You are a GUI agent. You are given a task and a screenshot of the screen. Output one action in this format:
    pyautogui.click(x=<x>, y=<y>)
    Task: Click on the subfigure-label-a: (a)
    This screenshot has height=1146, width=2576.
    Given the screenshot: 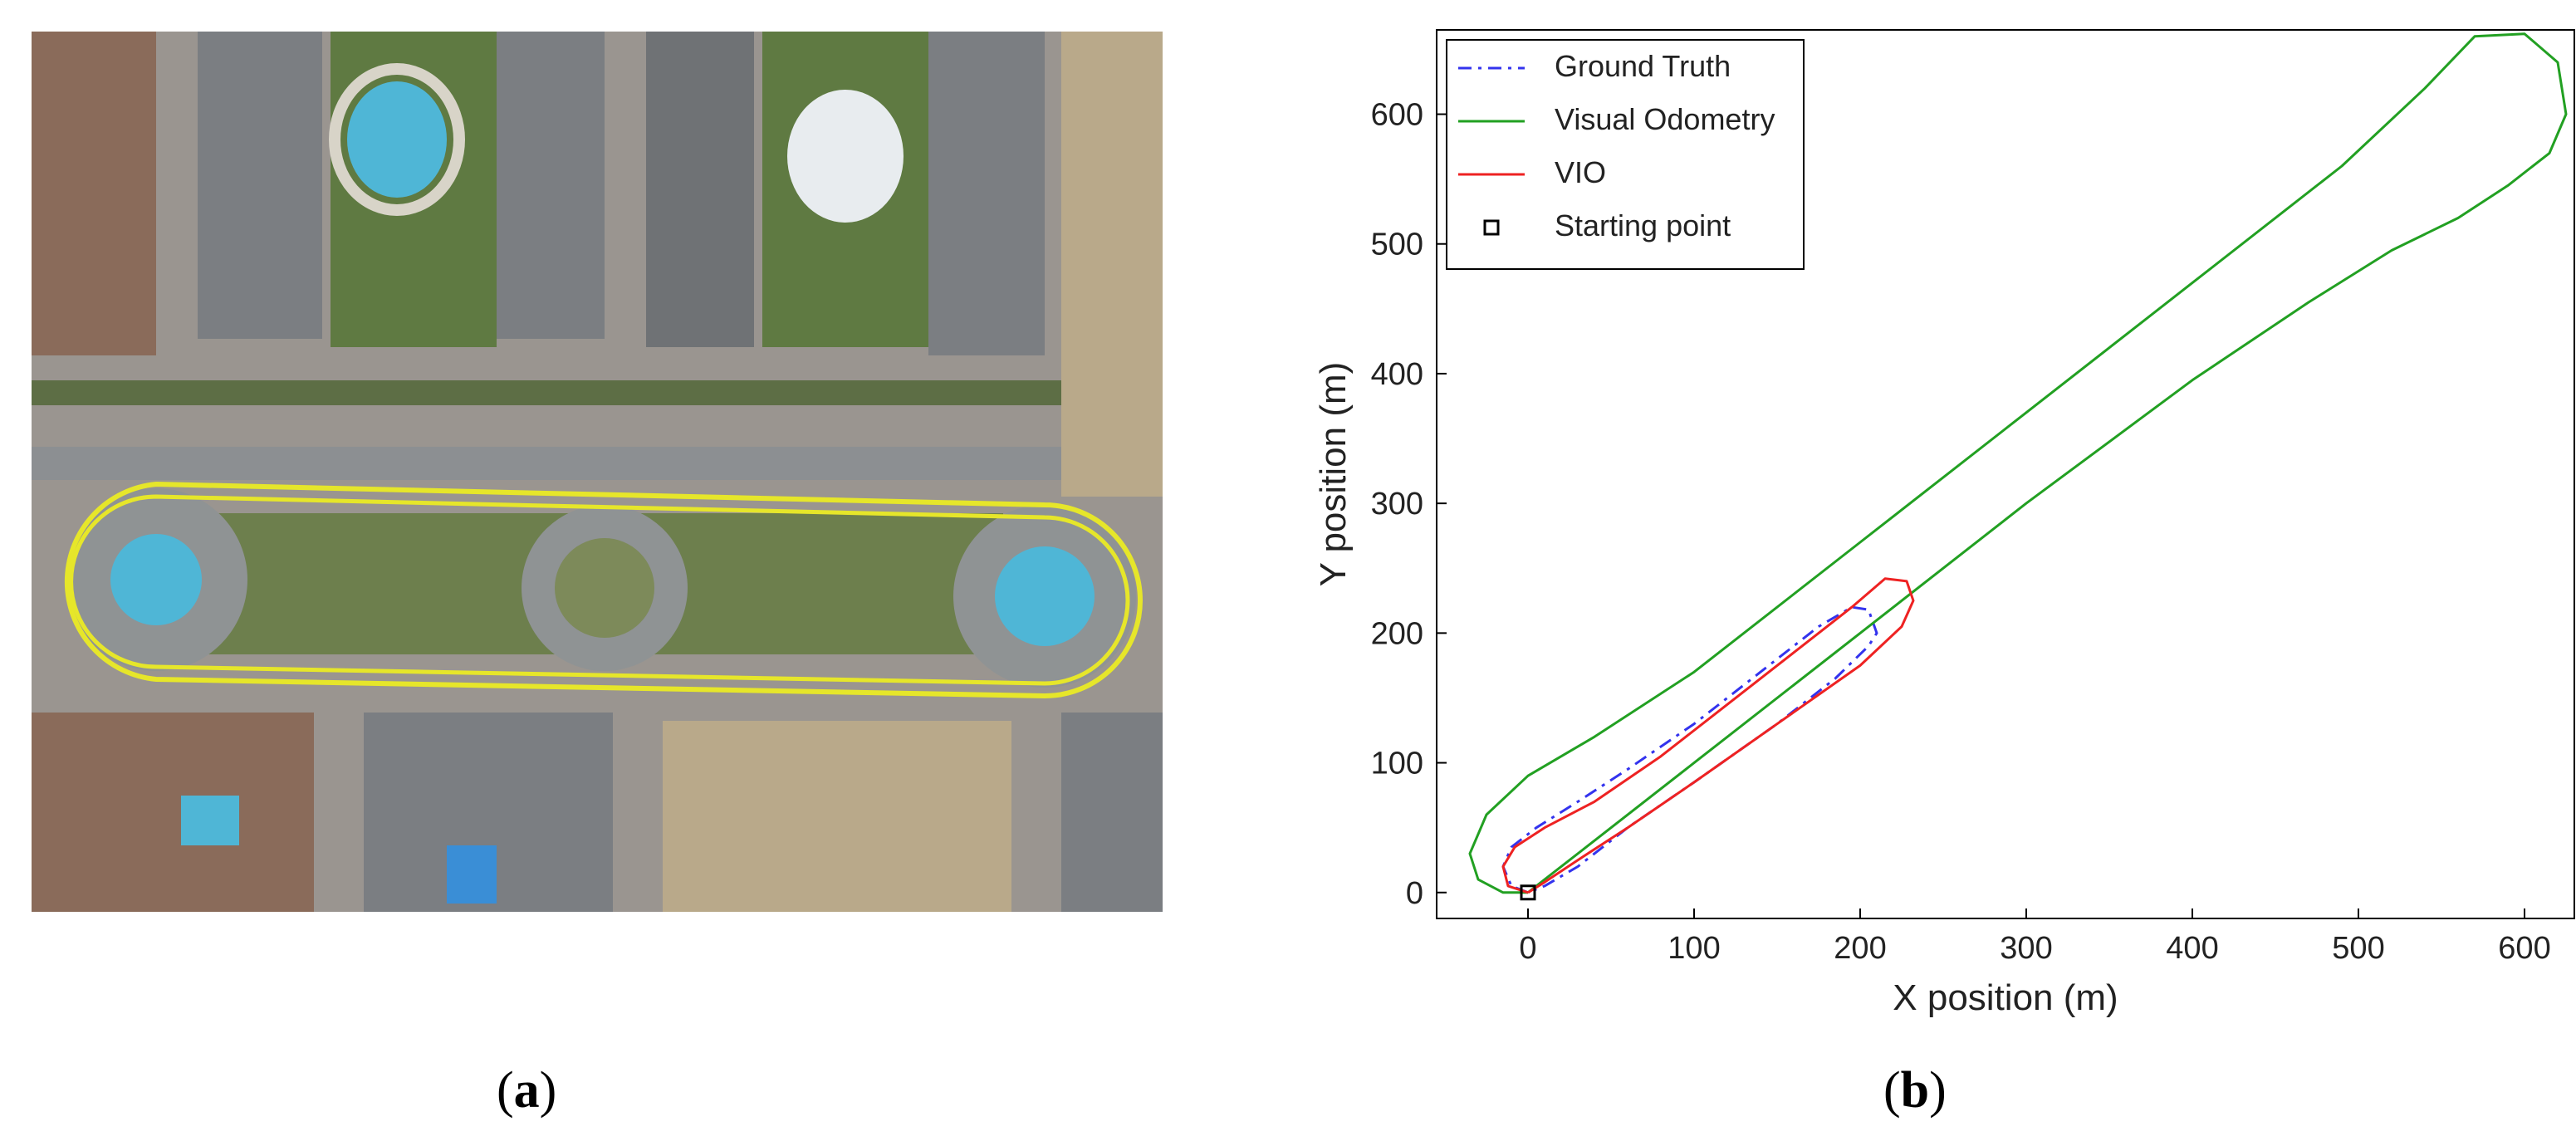 What is the action you would take?
    pyautogui.click(x=527, y=1090)
    